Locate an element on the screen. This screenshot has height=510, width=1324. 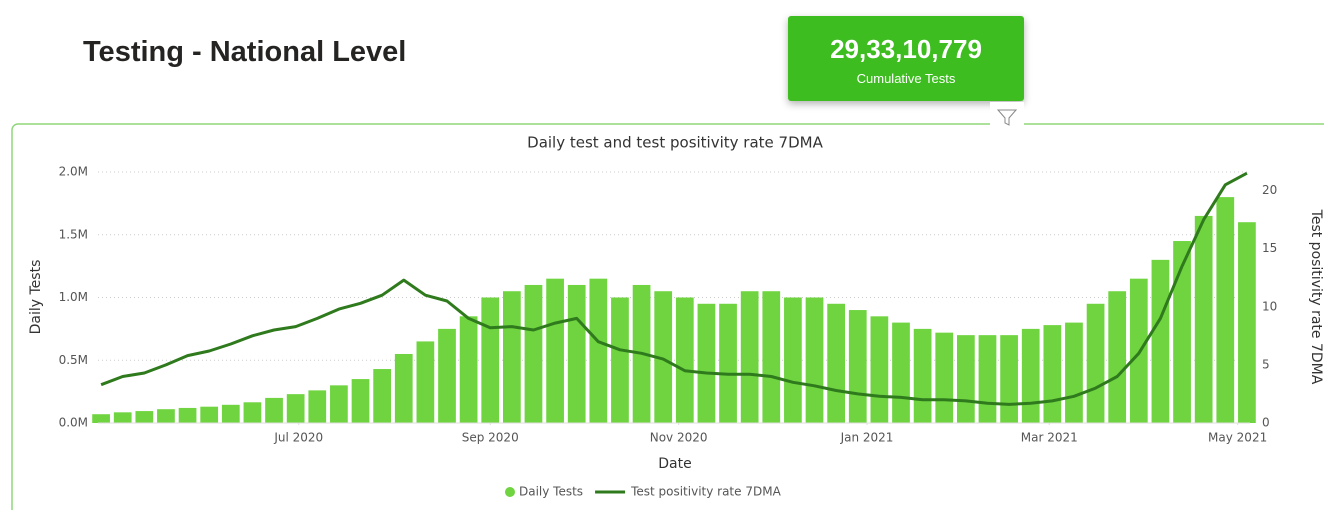
y-tick-label: 2.0M is located at coordinates (73, 172).